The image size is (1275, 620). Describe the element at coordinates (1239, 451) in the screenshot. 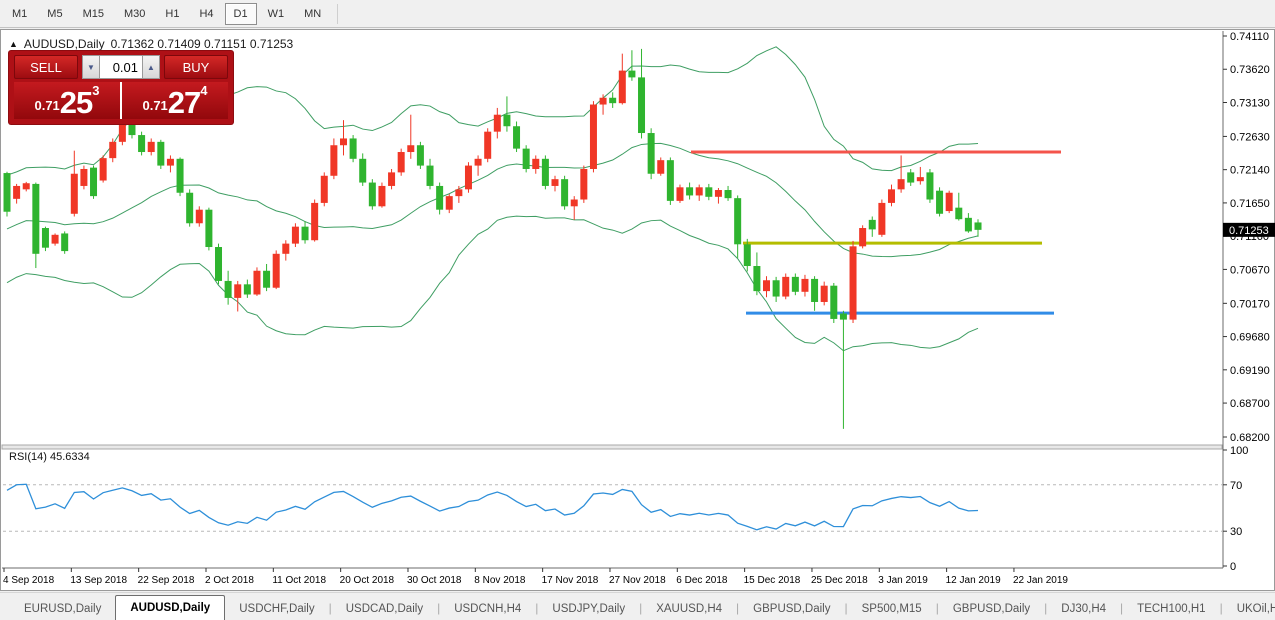

I see `rsi-scale-label: 100` at that location.